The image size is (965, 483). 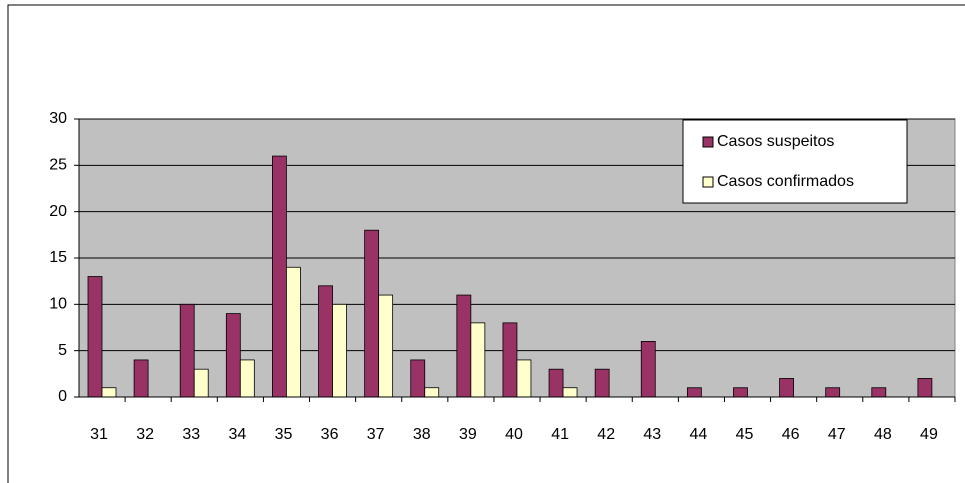 I want to click on x-tick-label: 34, so click(x=237, y=434).